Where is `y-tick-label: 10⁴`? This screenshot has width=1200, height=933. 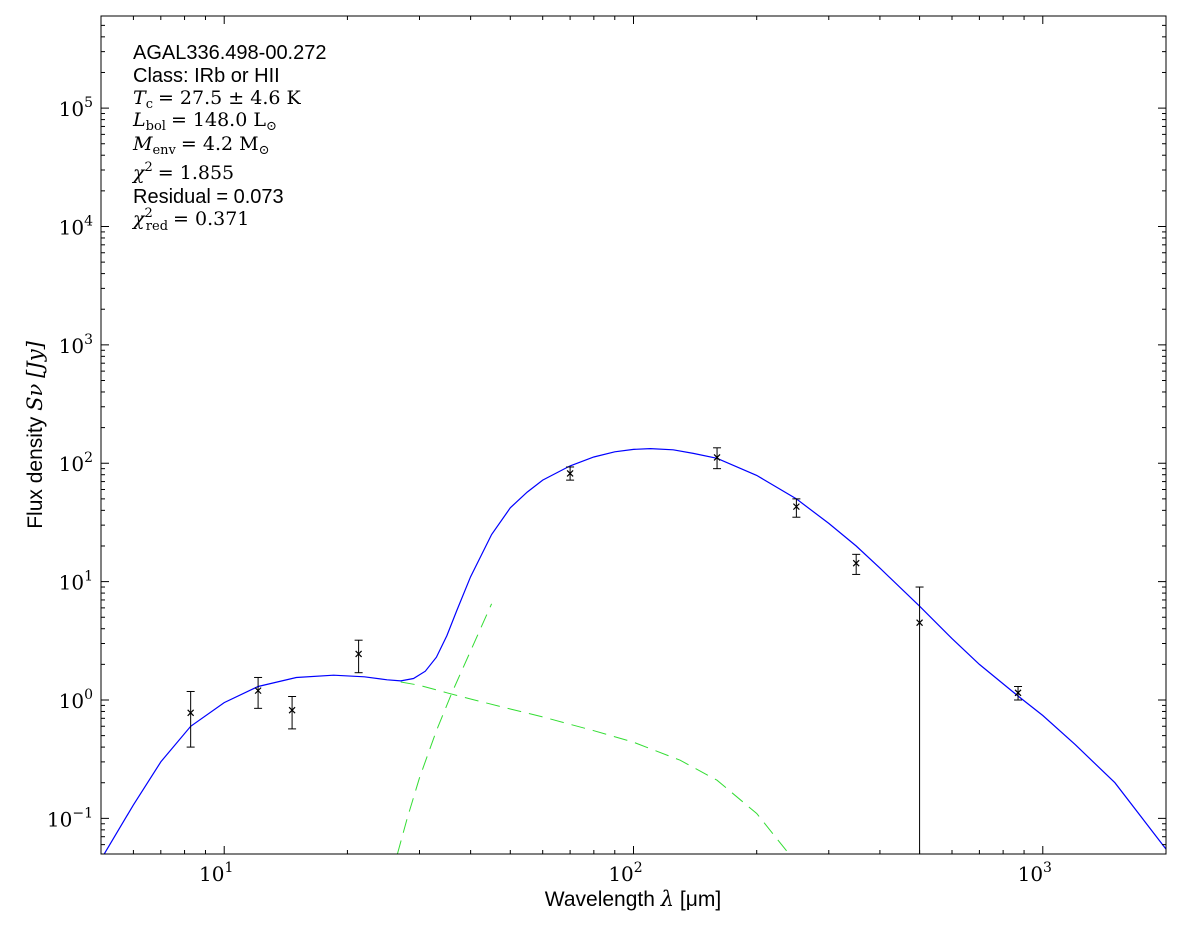 y-tick-label: 10⁴ is located at coordinates (76, 226).